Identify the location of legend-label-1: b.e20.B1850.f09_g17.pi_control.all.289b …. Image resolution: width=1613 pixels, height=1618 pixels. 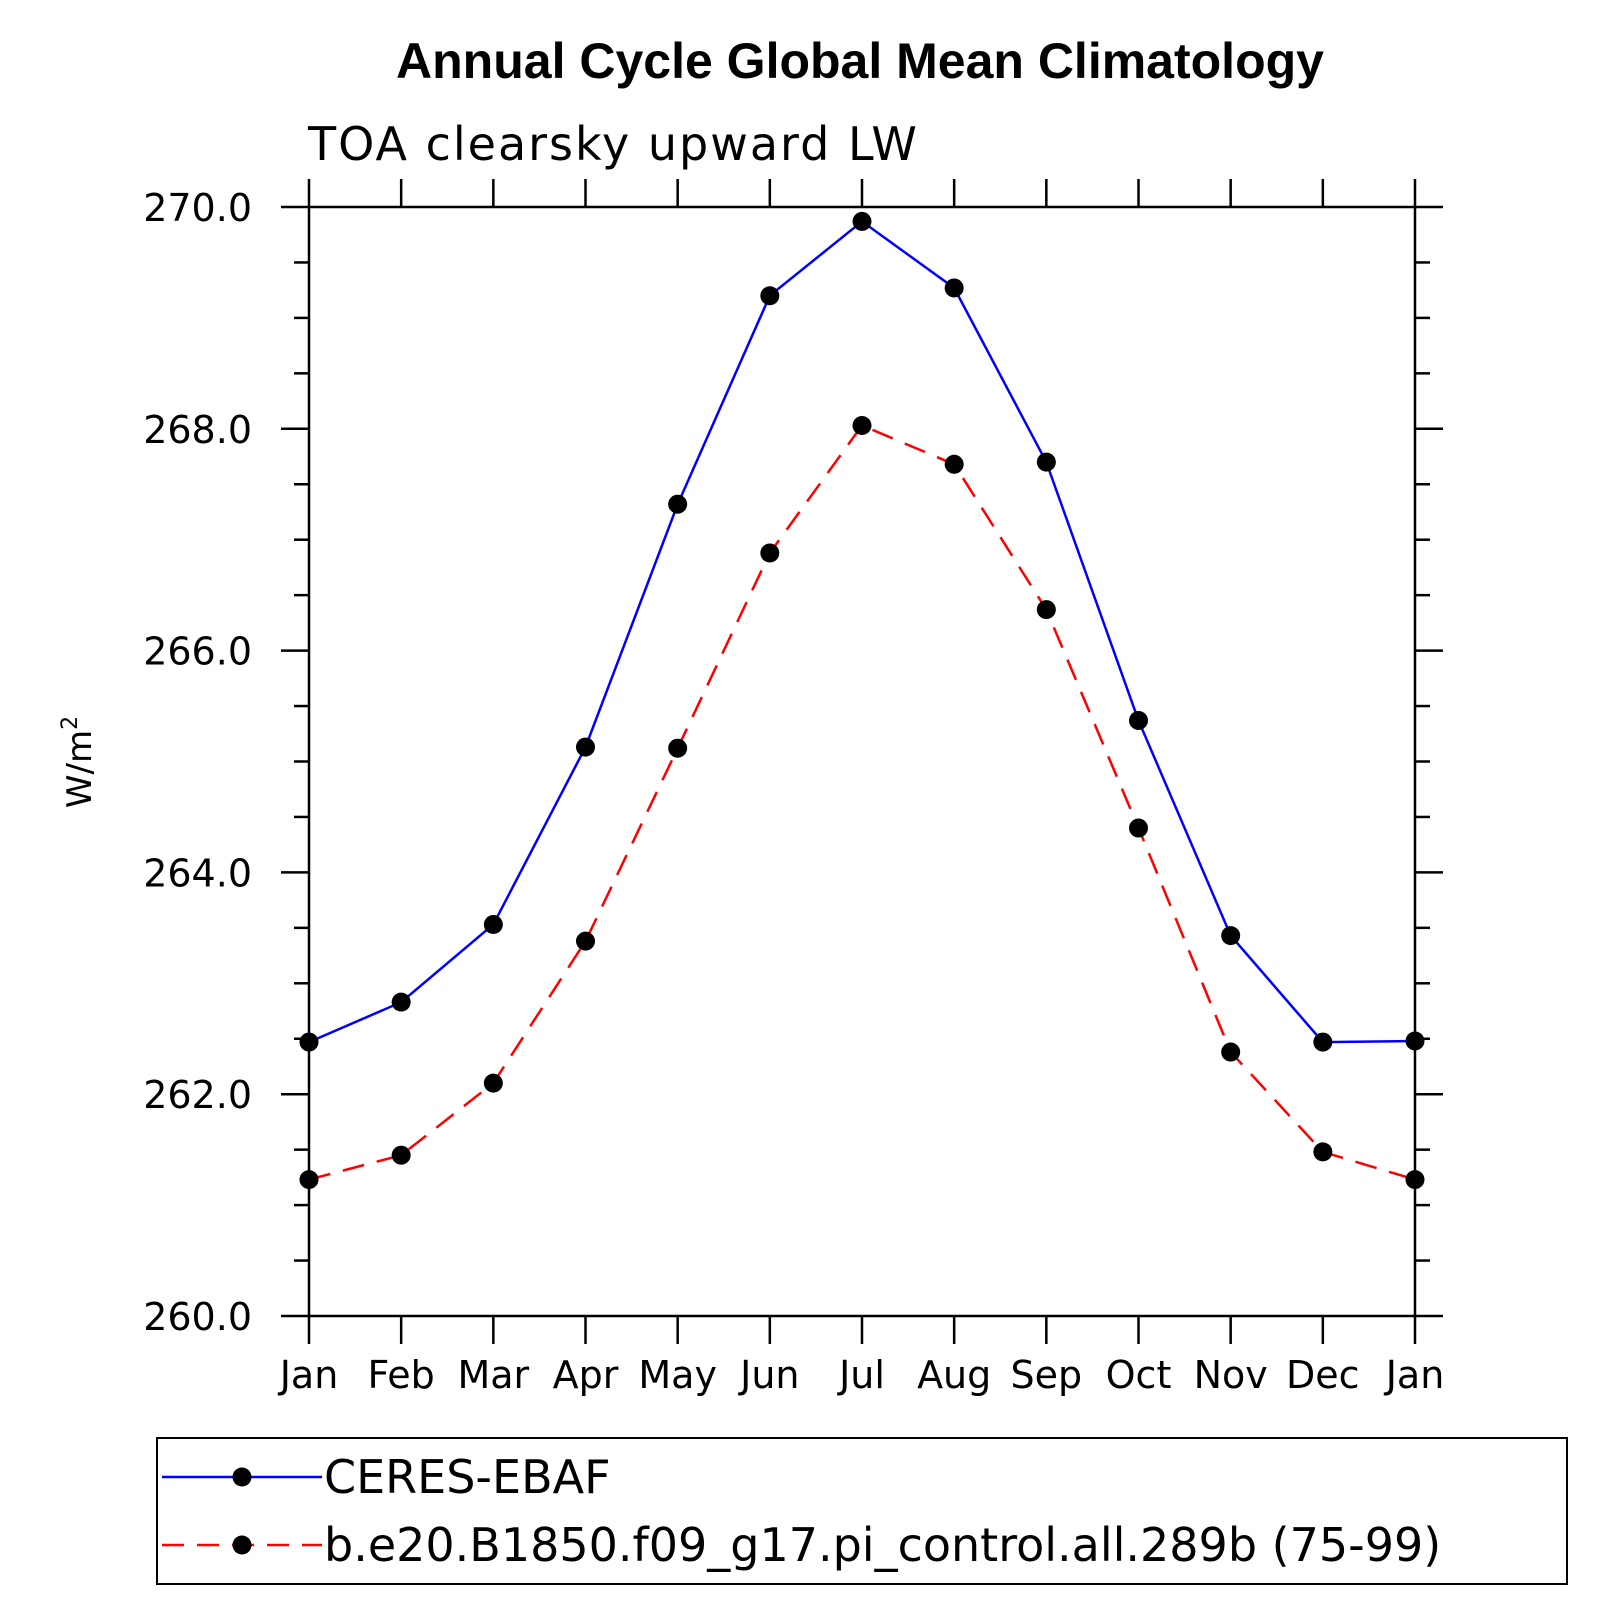
(882, 1545).